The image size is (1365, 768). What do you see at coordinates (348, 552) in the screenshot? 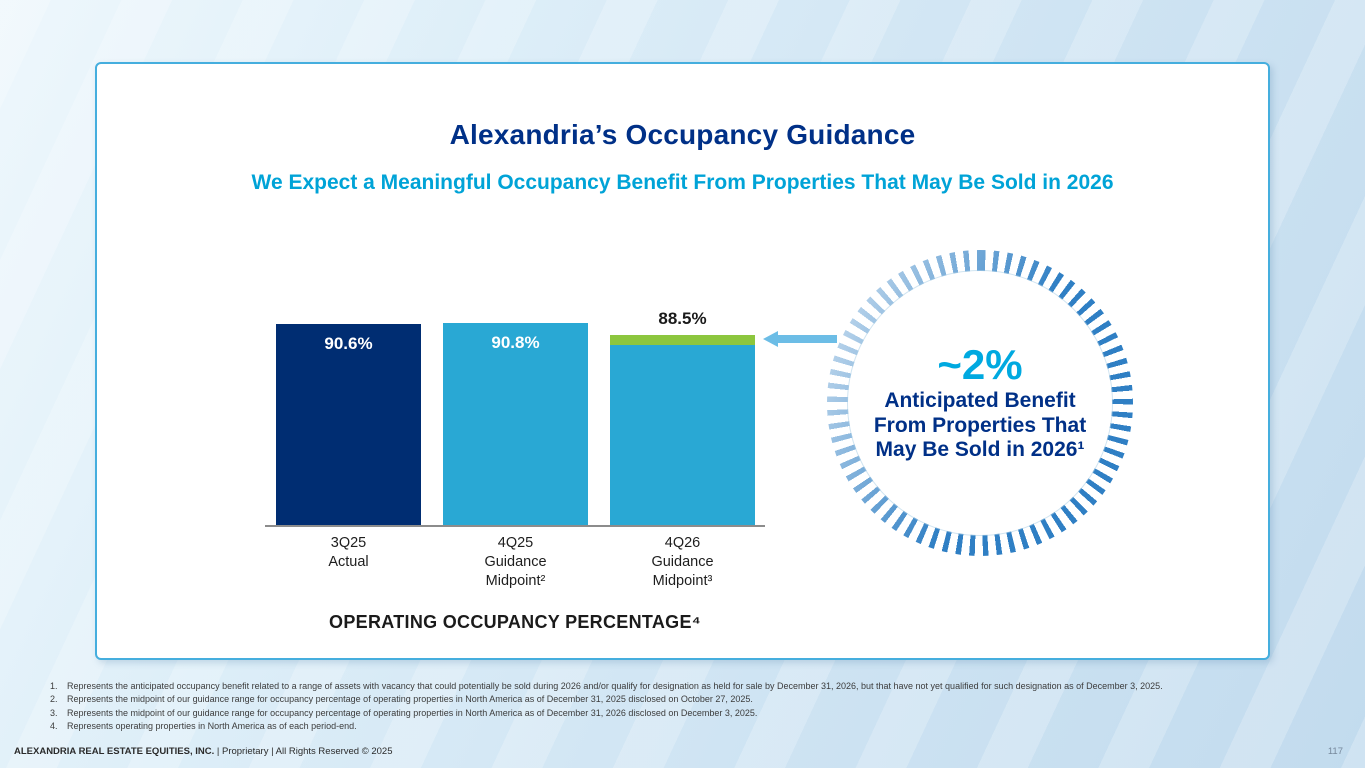
I see `bar-category-label: 3Q25 Actual` at bounding box center [348, 552].